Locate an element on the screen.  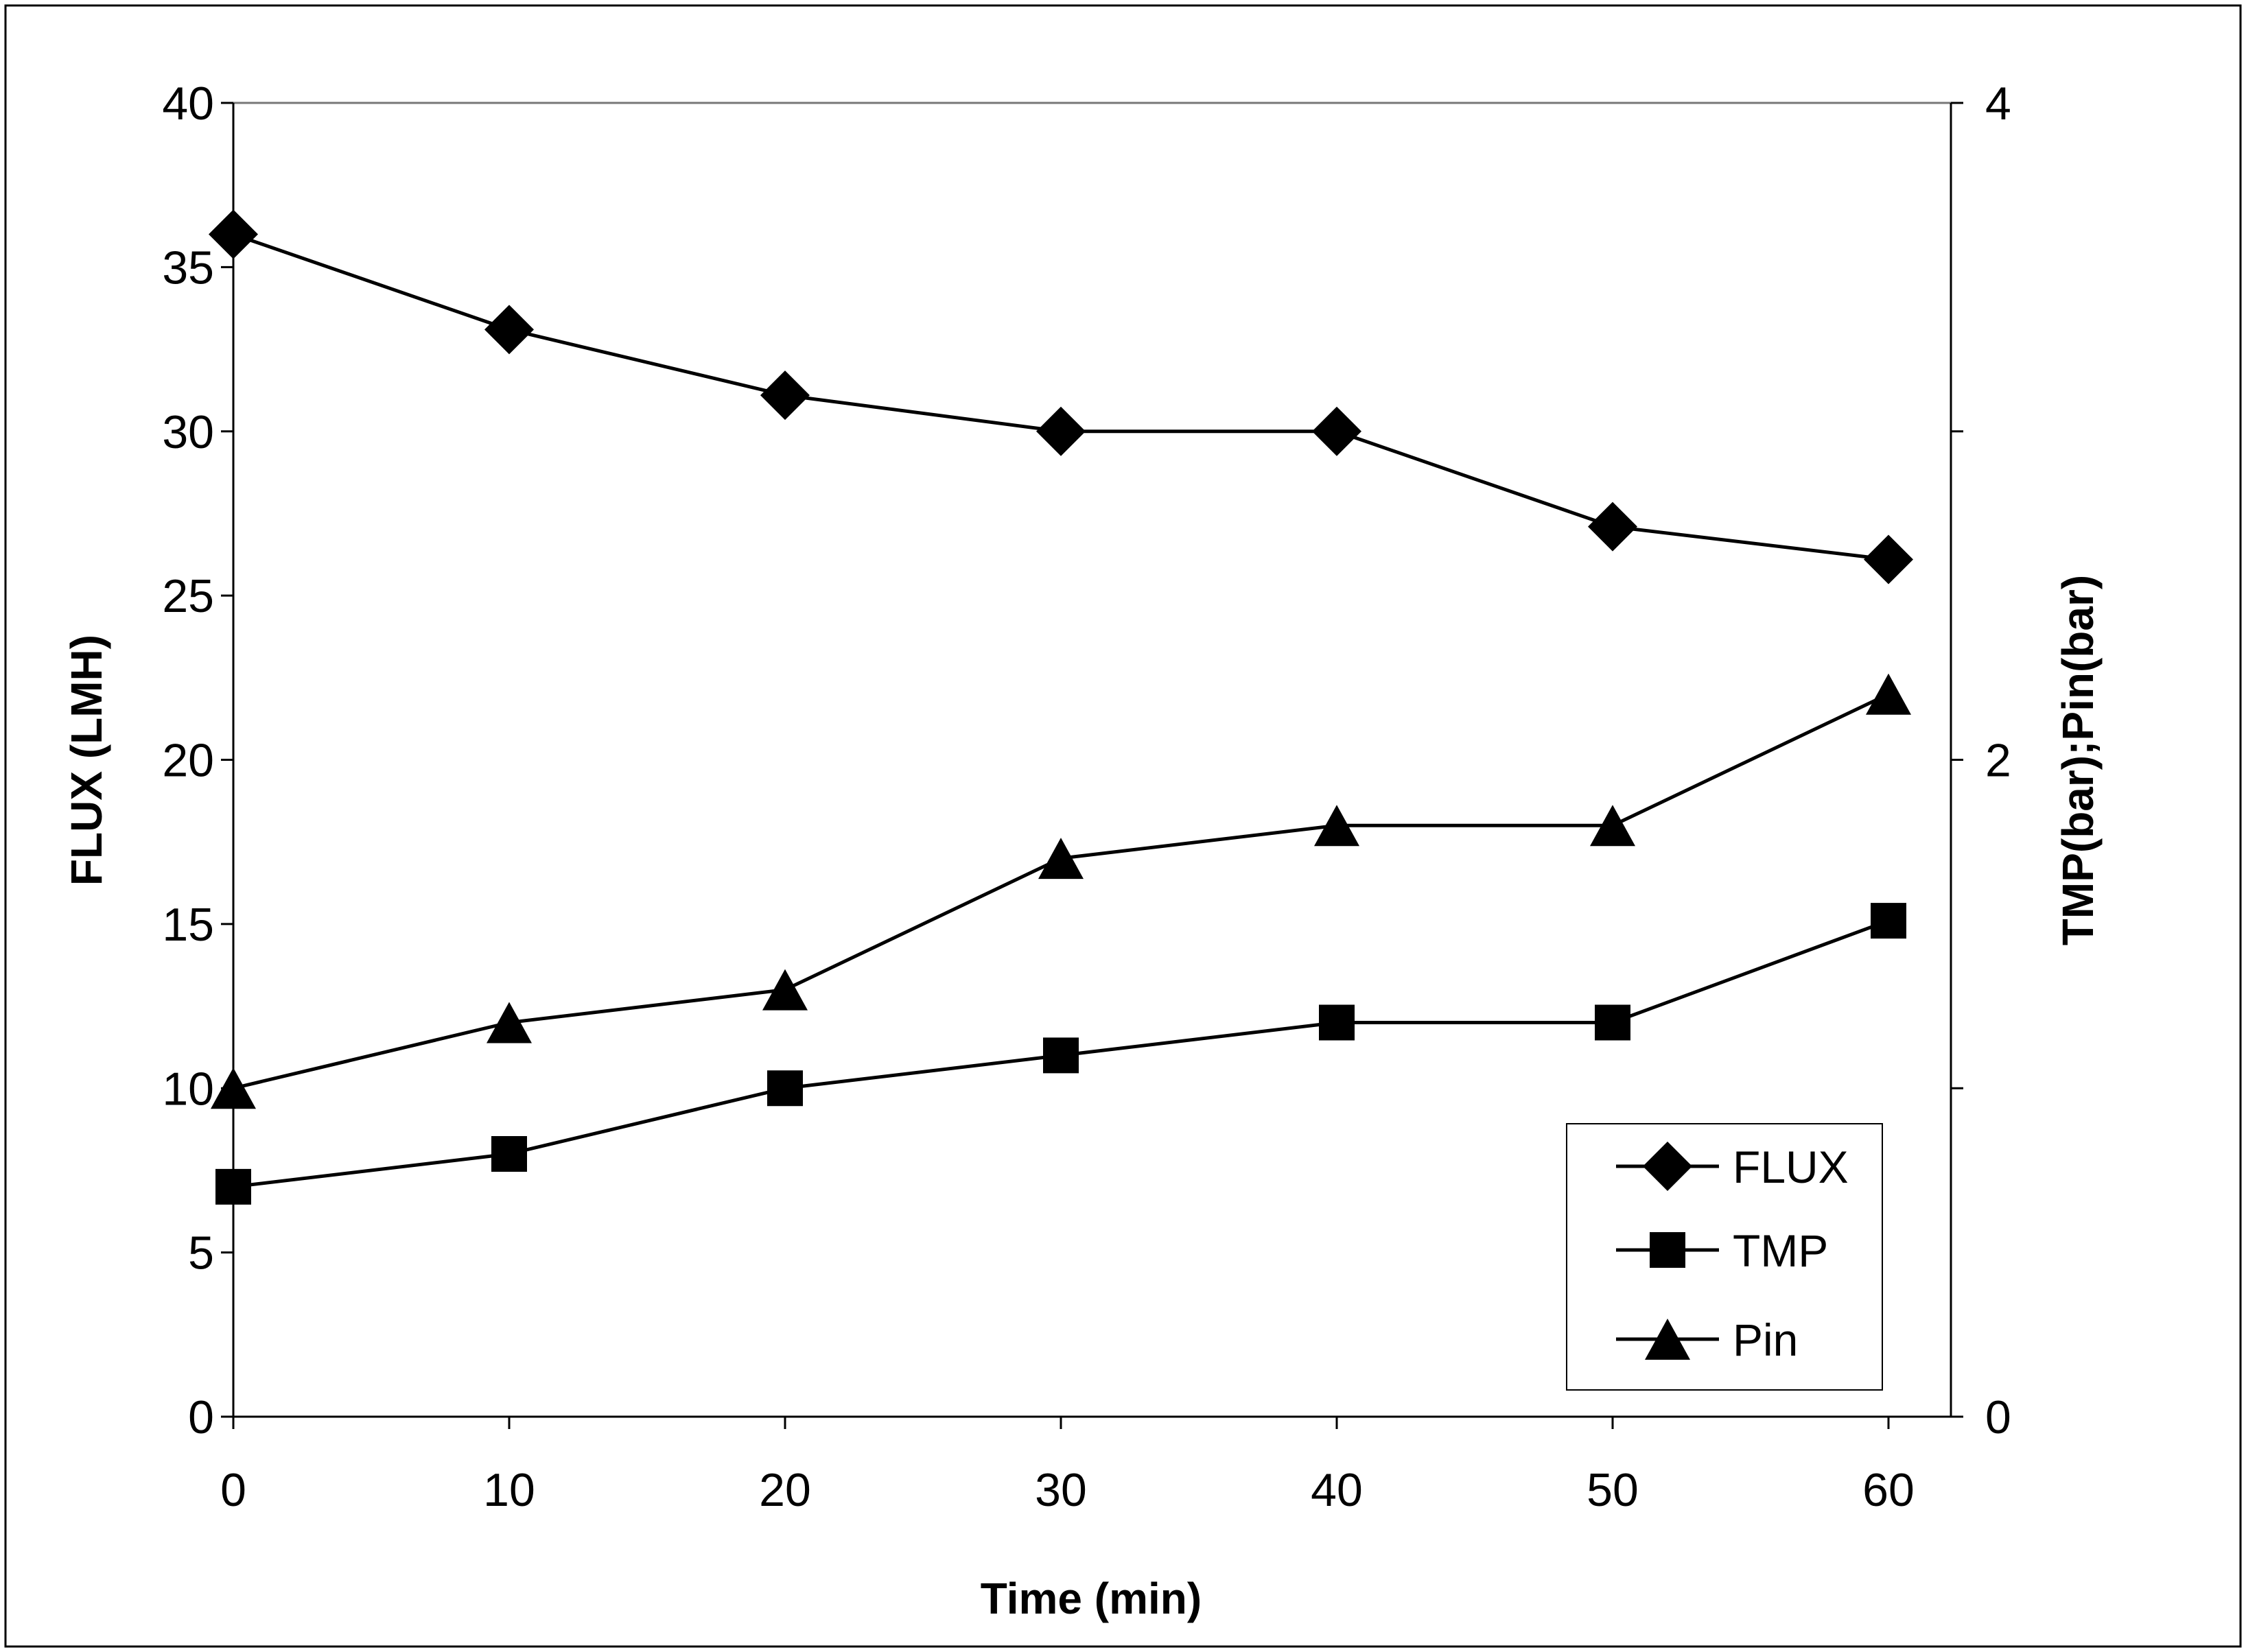
x-tick-label: 0 is located at coordinates (233, 1490).